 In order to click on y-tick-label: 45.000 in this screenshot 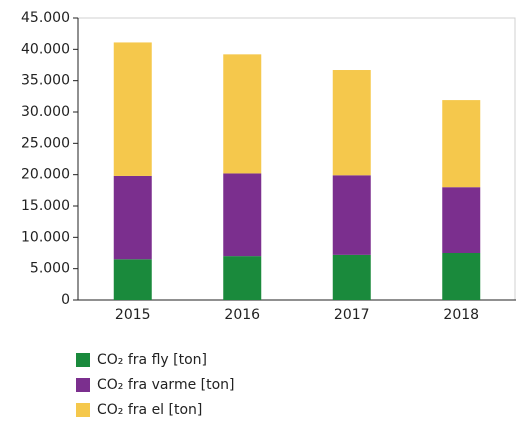, I will do `click(45, 18)`.